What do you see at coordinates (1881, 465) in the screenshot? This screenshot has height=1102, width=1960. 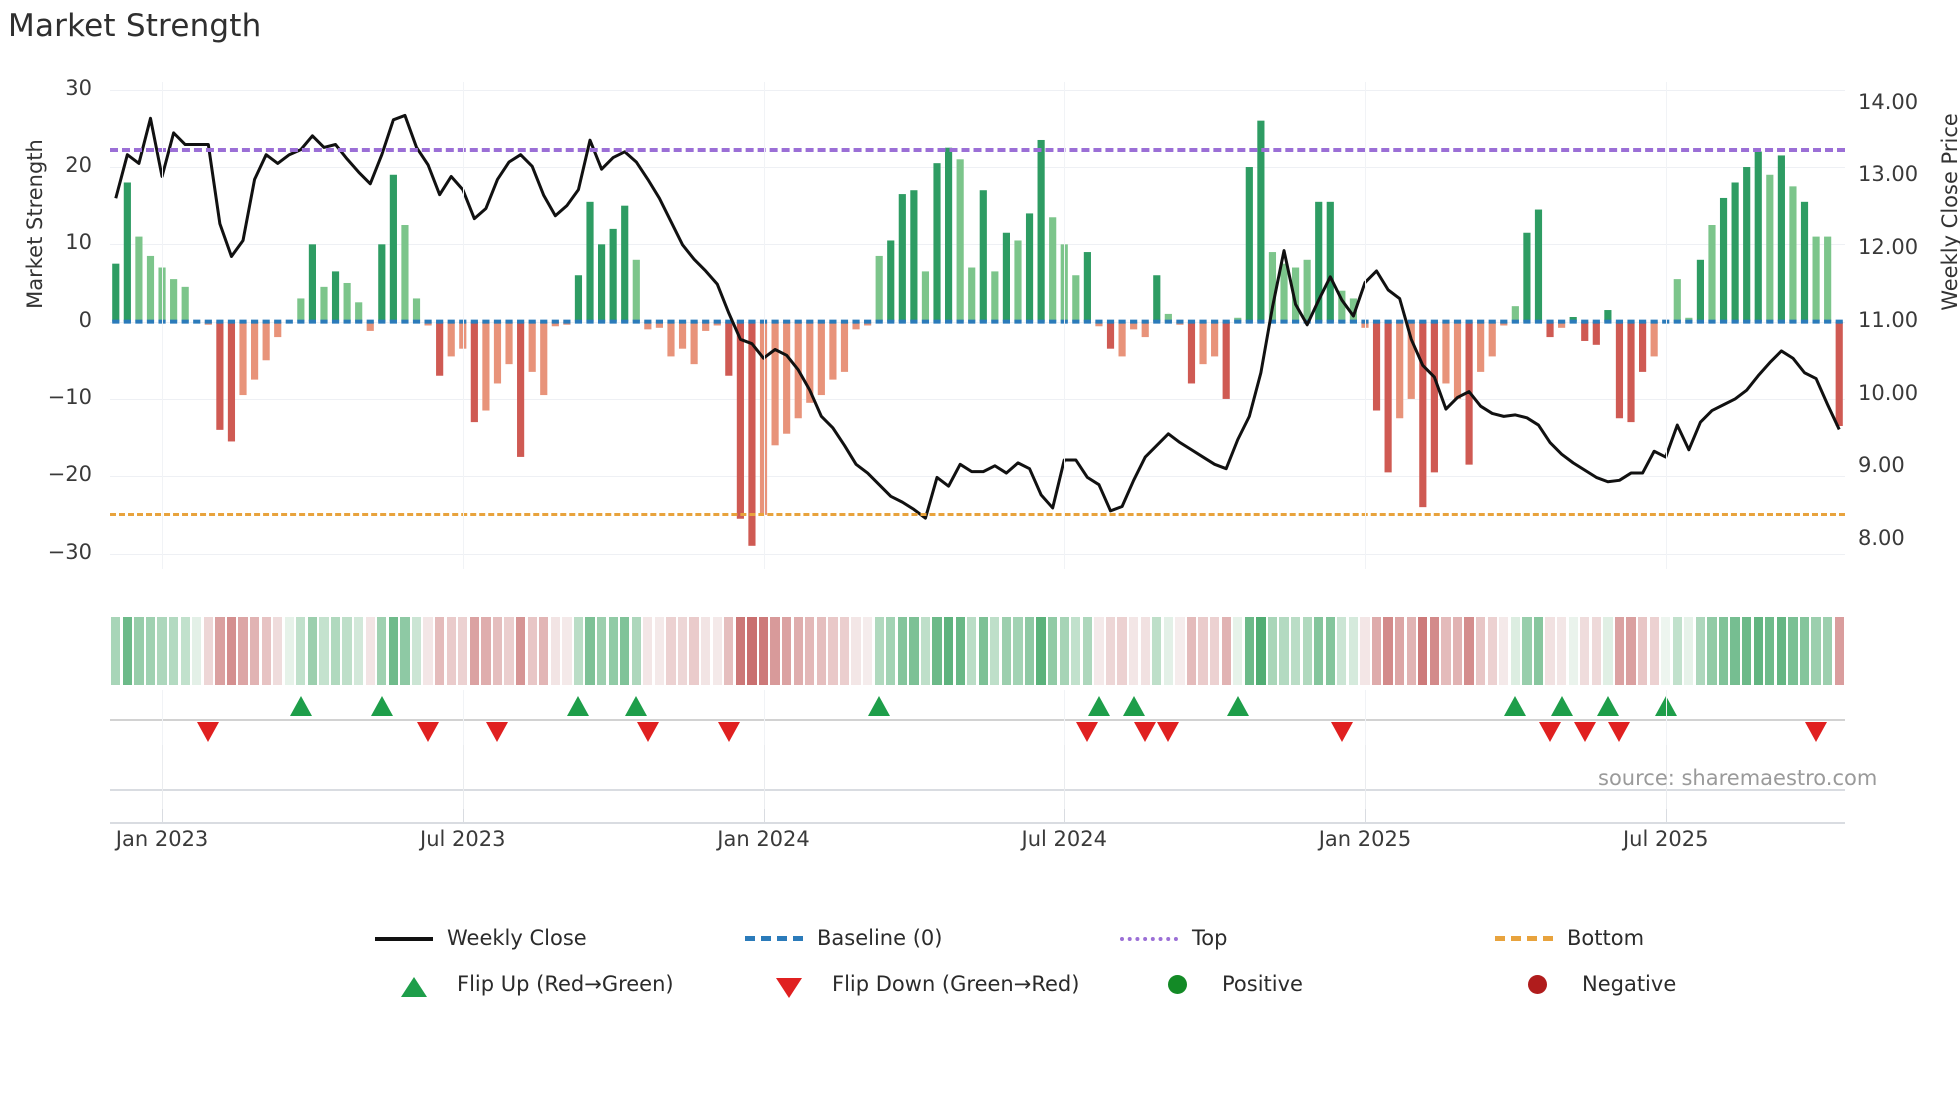 I see `y-tick-right: 9.00` at bounding box center [1881, 465].